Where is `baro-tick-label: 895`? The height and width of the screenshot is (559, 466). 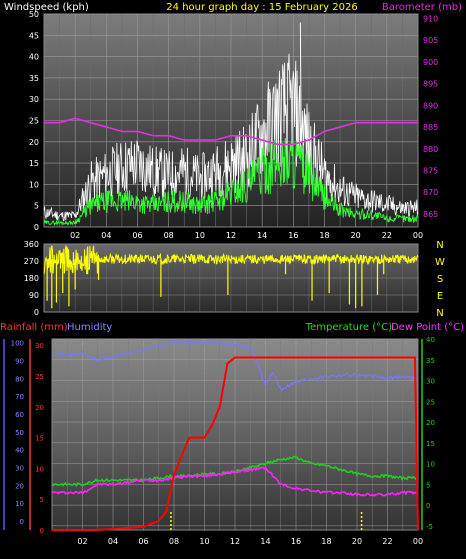 baro-tick-label: 895 is located at coordinates (430, 84).